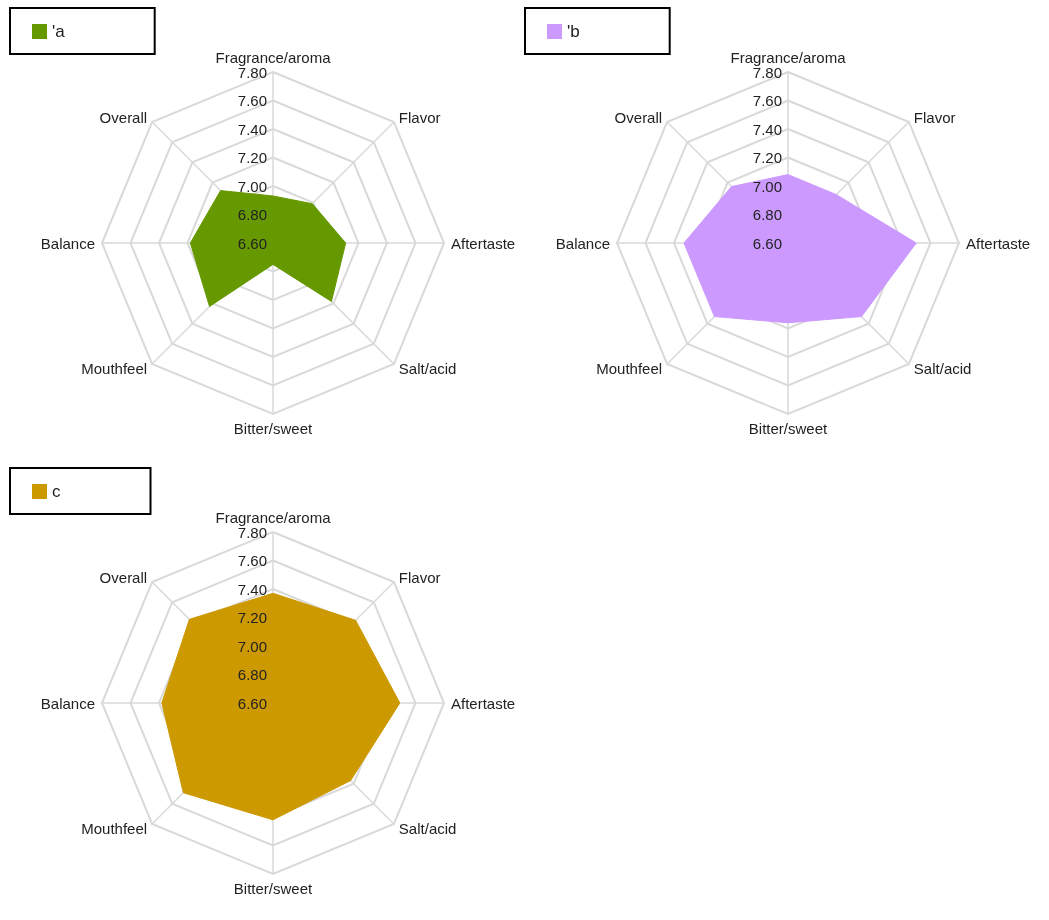 The image size is (1049, 920). I want to click on legend-label: c, so click(56, 491).